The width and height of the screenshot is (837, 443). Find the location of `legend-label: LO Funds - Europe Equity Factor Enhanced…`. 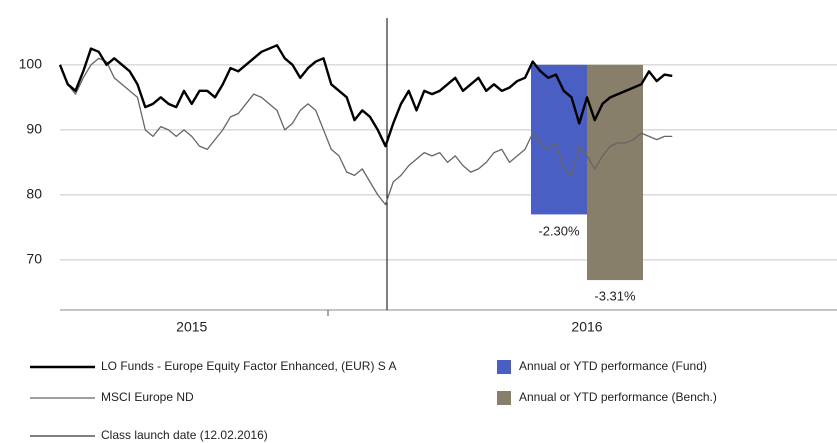

legend-label: LO Funds - Europe Equity Factor Enhanced… is located at coordinates (248, 366).